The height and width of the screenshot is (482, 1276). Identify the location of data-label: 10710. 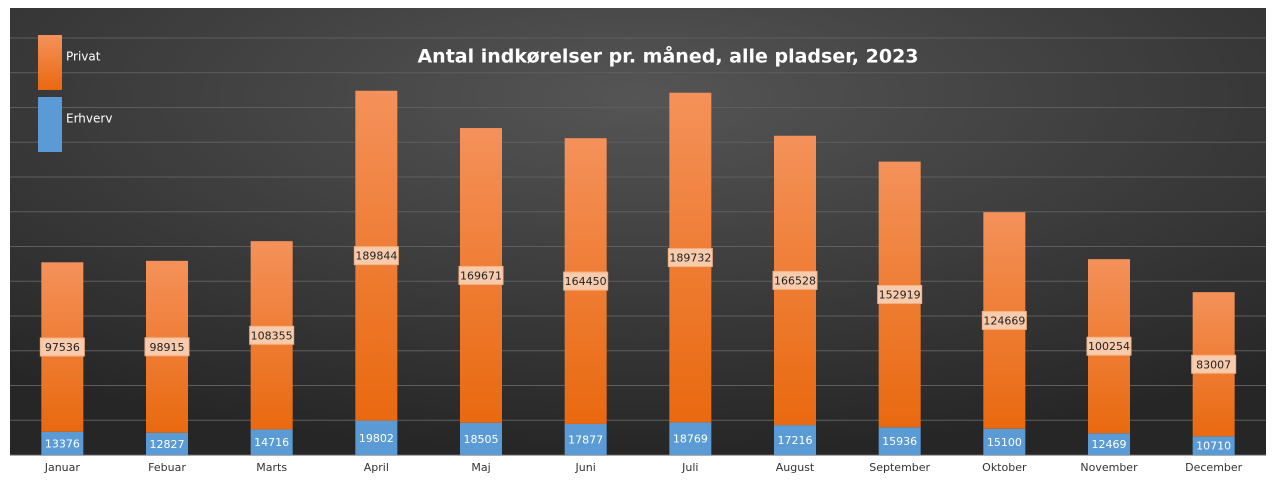
(1213, 446).